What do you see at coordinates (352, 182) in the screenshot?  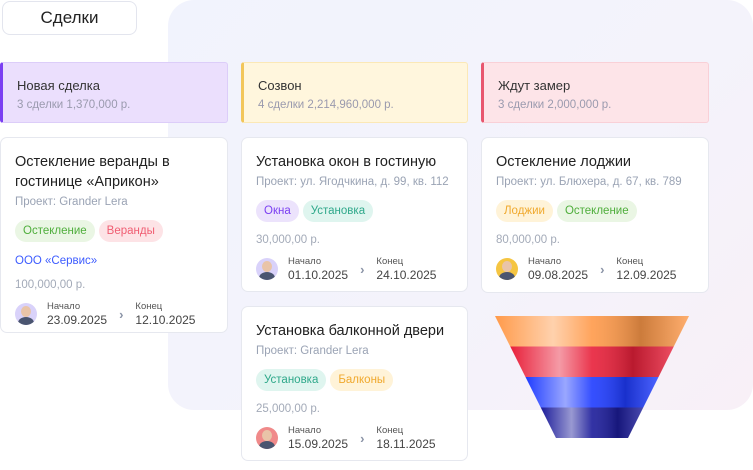 I see `deal-project: Проект: ул. Ягодчкина, д. 99, кв. 112` at bounding box center [352, 182].